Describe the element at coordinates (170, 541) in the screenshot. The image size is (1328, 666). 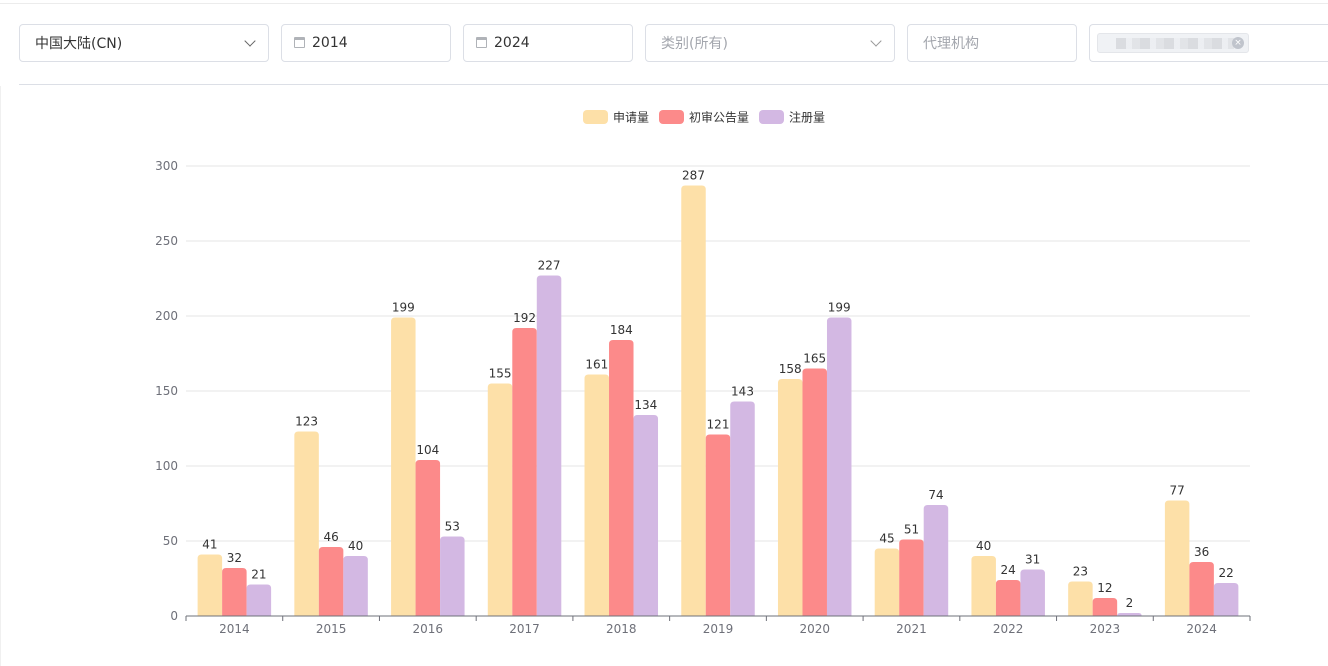
I see `y-tick-label: 50` at that location.